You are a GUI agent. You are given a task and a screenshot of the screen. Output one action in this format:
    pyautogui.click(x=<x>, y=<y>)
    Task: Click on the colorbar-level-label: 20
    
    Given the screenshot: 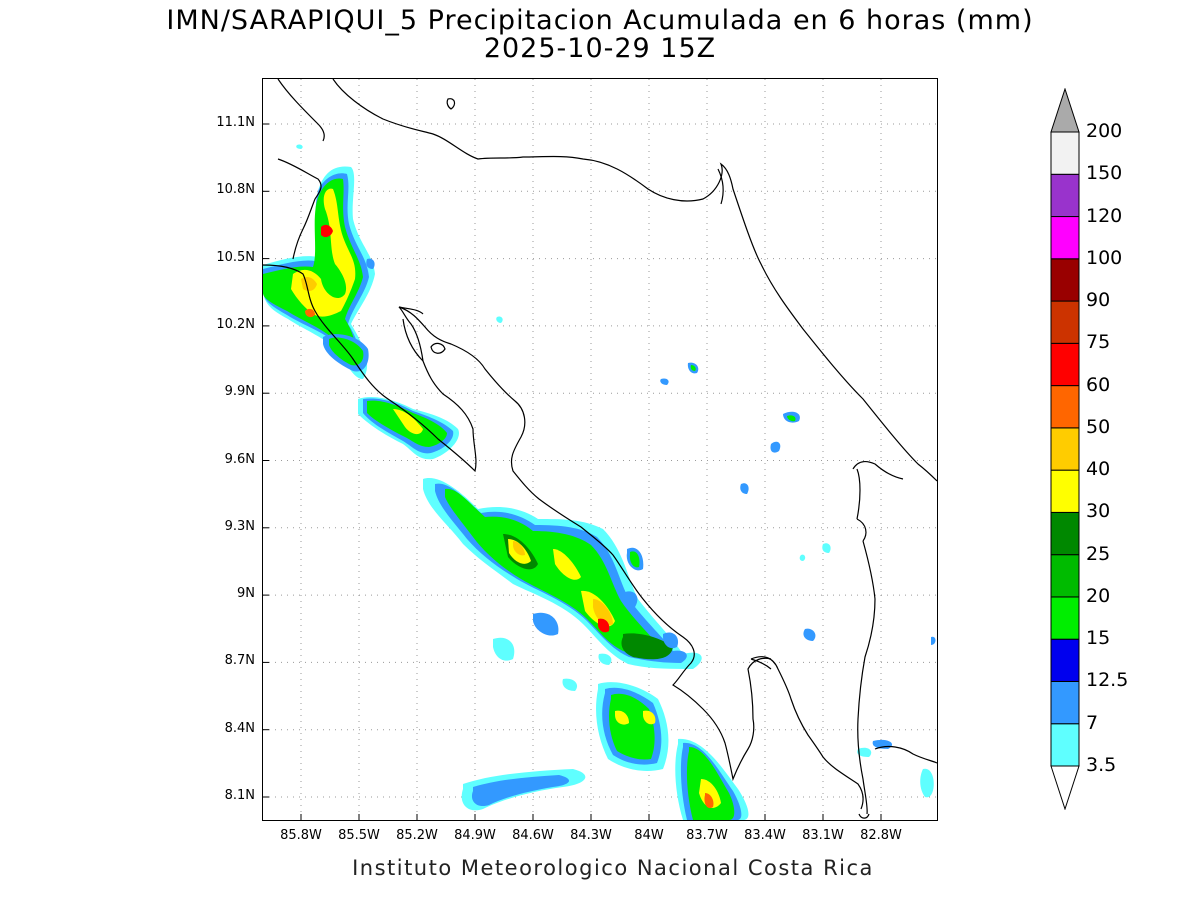 What is the action you would take?
    pyautogui.click(x=1098, y=595)
    